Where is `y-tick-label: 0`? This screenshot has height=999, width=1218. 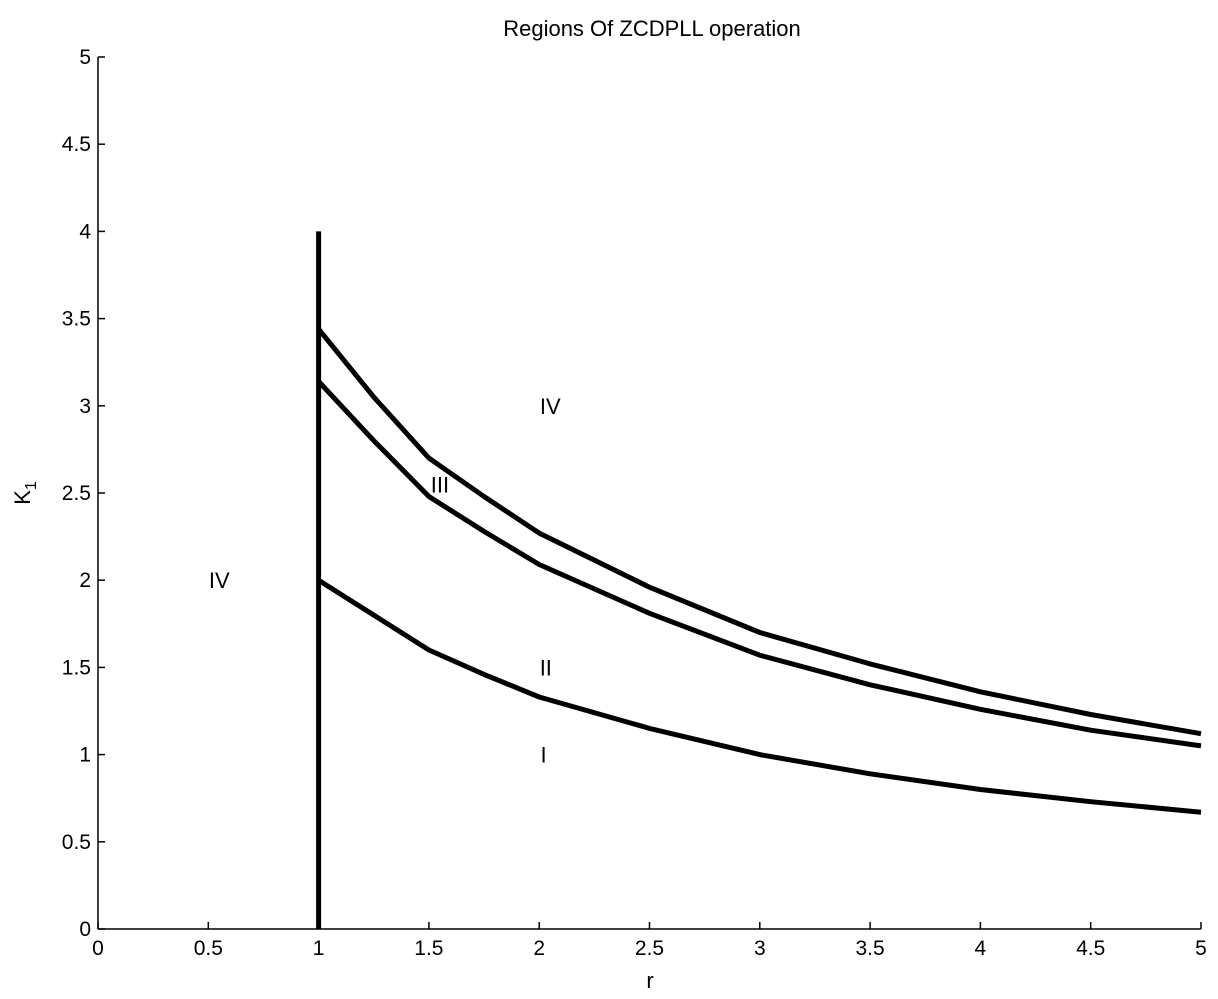 y-tick-label: 0 is located at coordinates (85, 929).